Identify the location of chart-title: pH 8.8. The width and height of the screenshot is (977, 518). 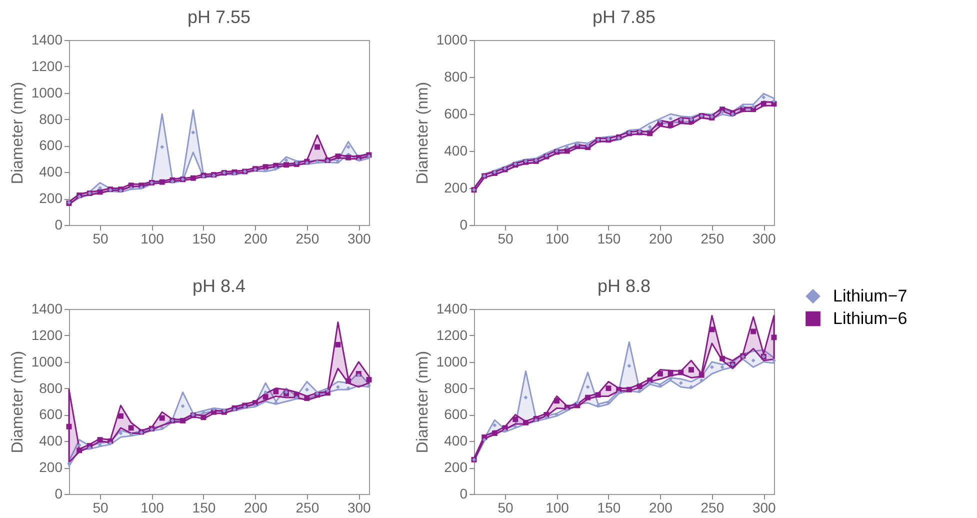
(624, 286).